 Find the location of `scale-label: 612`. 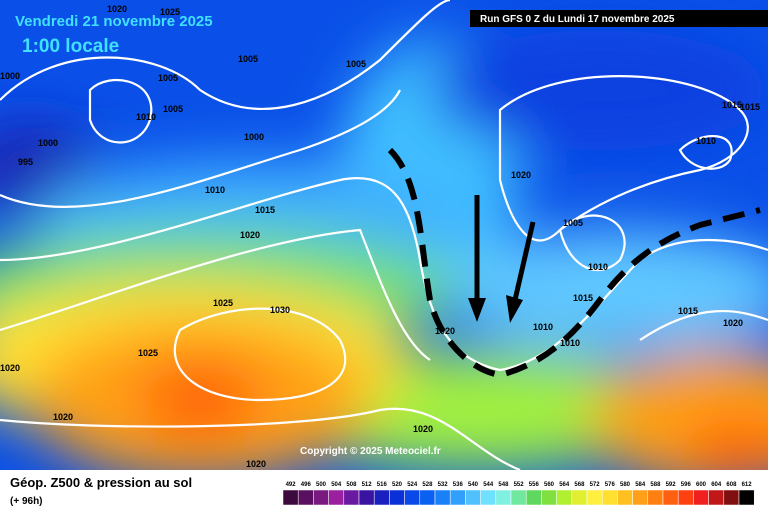

scale-label: 612 is located at coordinates (747, 485).